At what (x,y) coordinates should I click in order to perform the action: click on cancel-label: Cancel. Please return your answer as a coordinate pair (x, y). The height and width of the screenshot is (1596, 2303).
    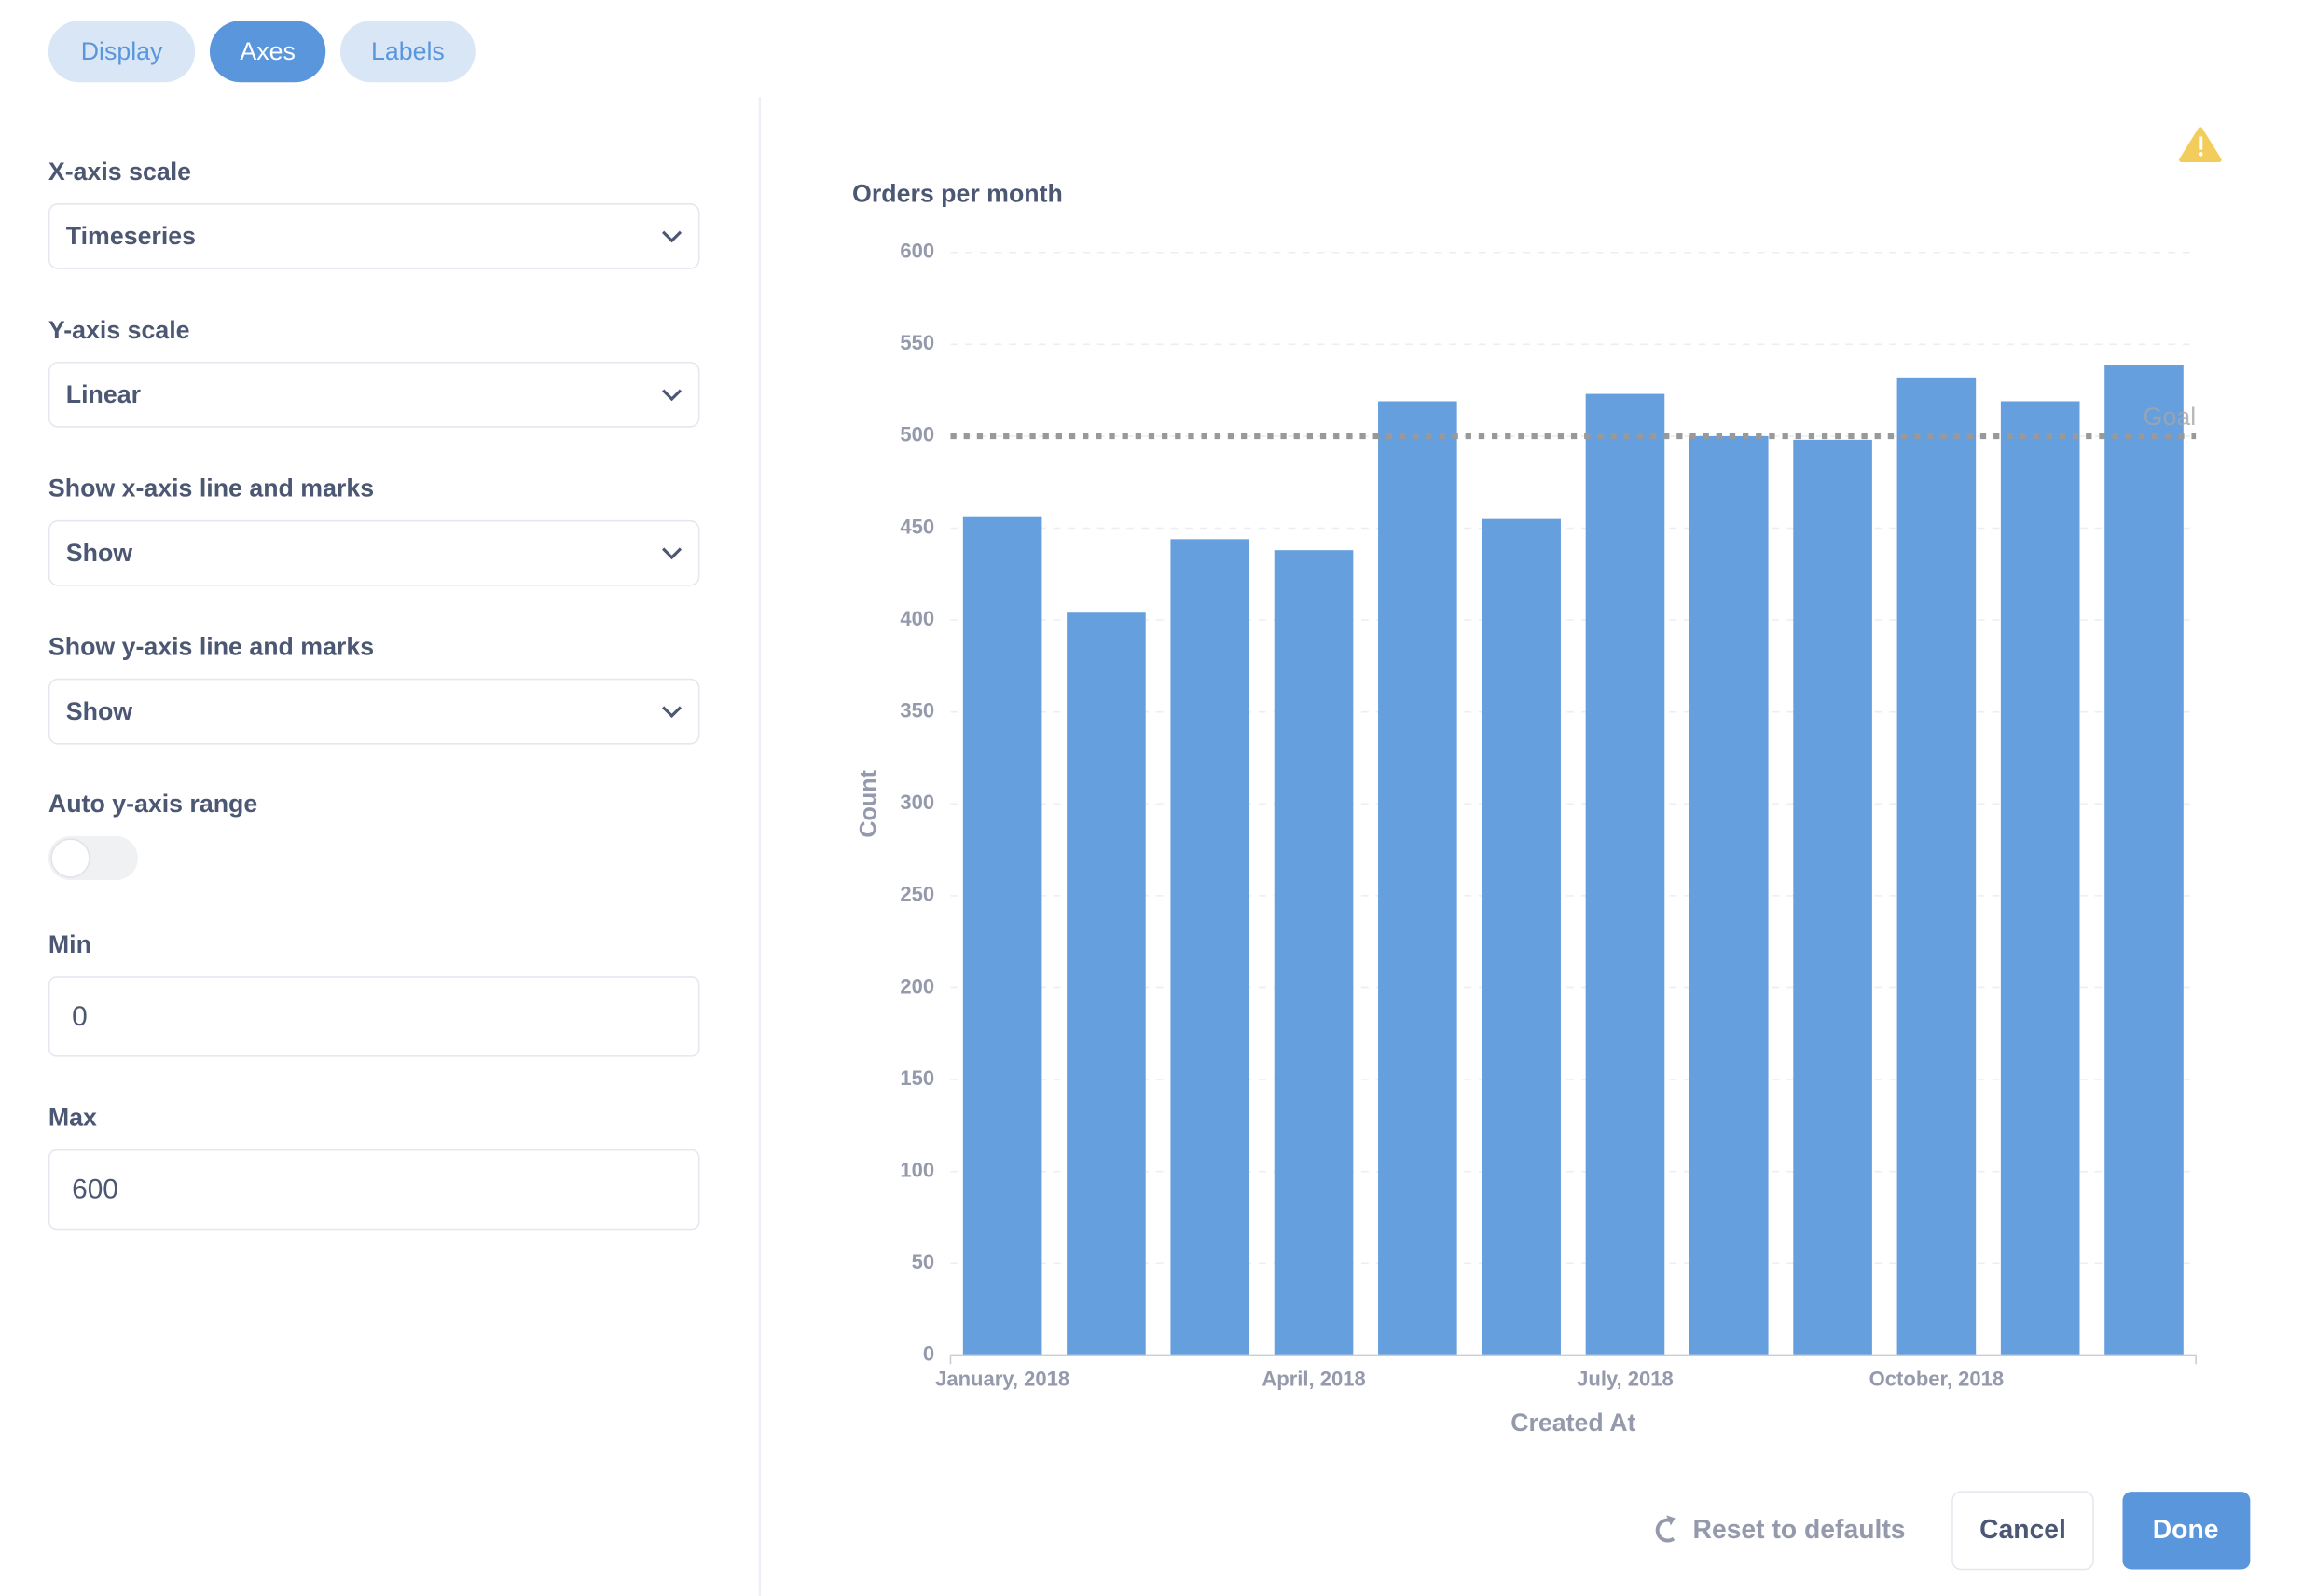
    Looking at the image, I should click on (2022, 1529).